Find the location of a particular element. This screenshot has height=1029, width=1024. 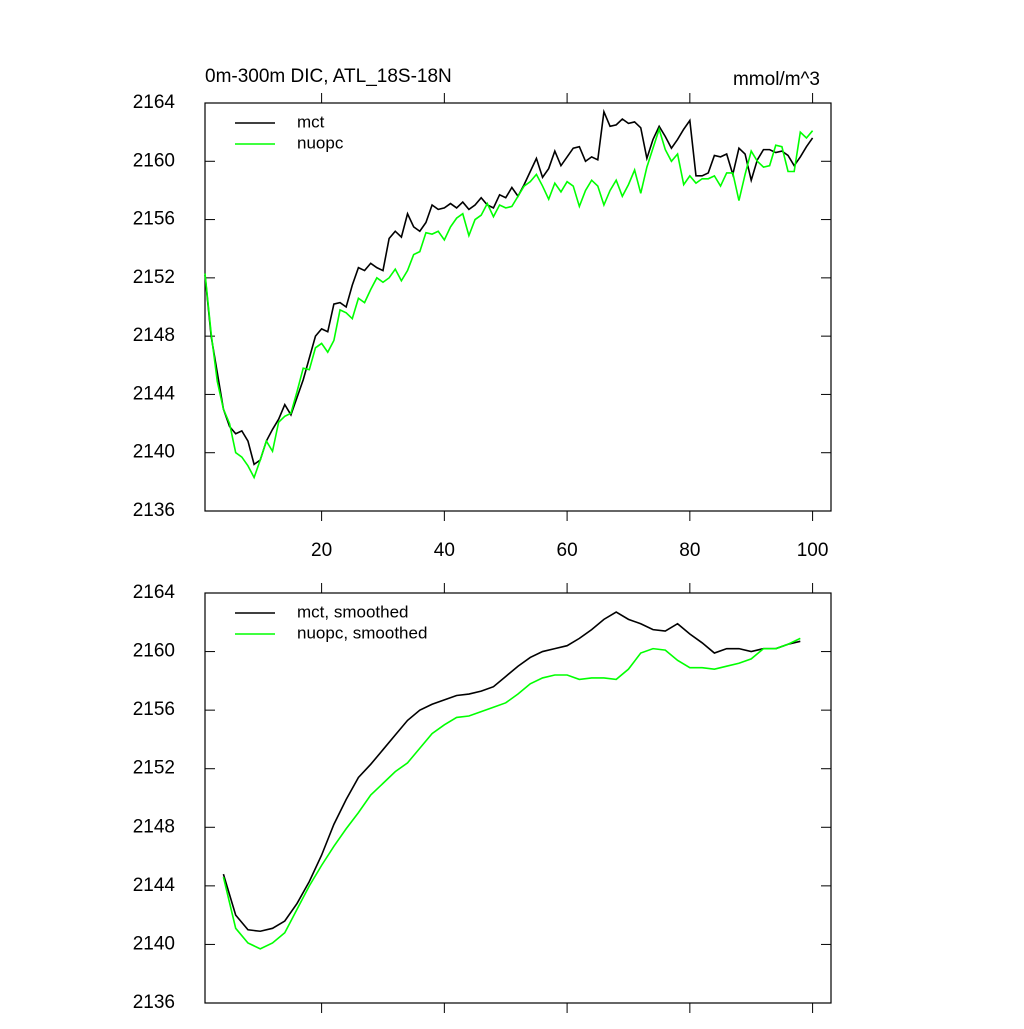

x-tick-label: 20 is located at coordinates (321, 550).